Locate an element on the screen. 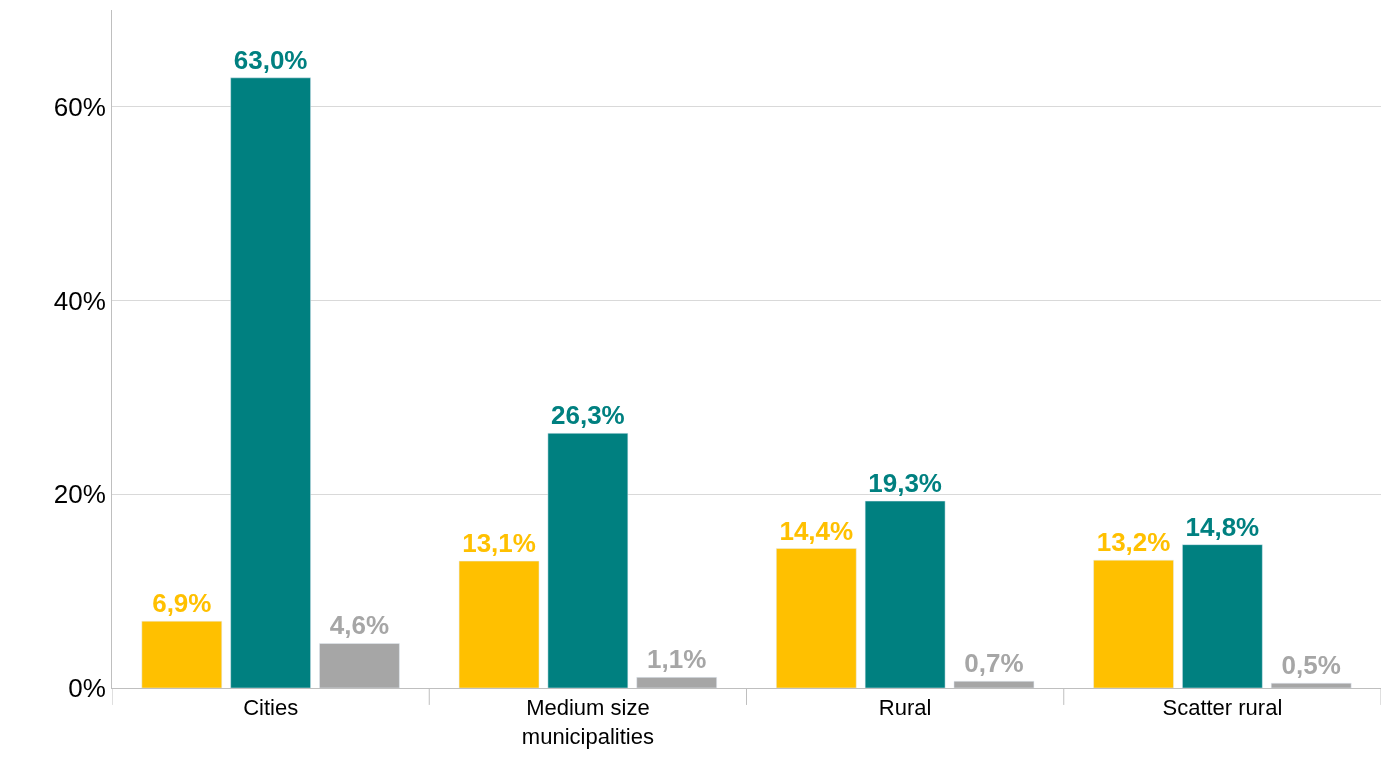 Image resolution: width=1383 pixels, height=780 pixels. data-label: 63,0% is located at coordinates (270, 59).